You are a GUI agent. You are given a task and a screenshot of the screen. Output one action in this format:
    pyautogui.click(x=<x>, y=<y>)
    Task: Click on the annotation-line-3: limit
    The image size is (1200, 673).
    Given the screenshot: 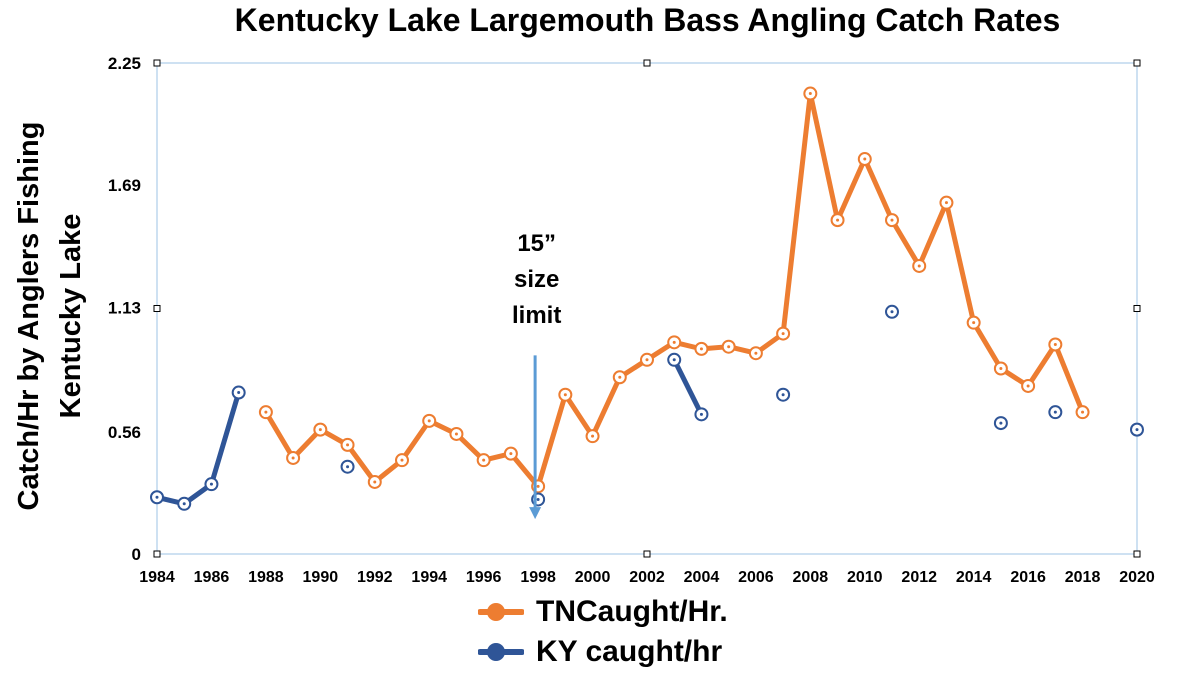 What is the action you would take?
    pyautogui.click(x=537, y=315)
    